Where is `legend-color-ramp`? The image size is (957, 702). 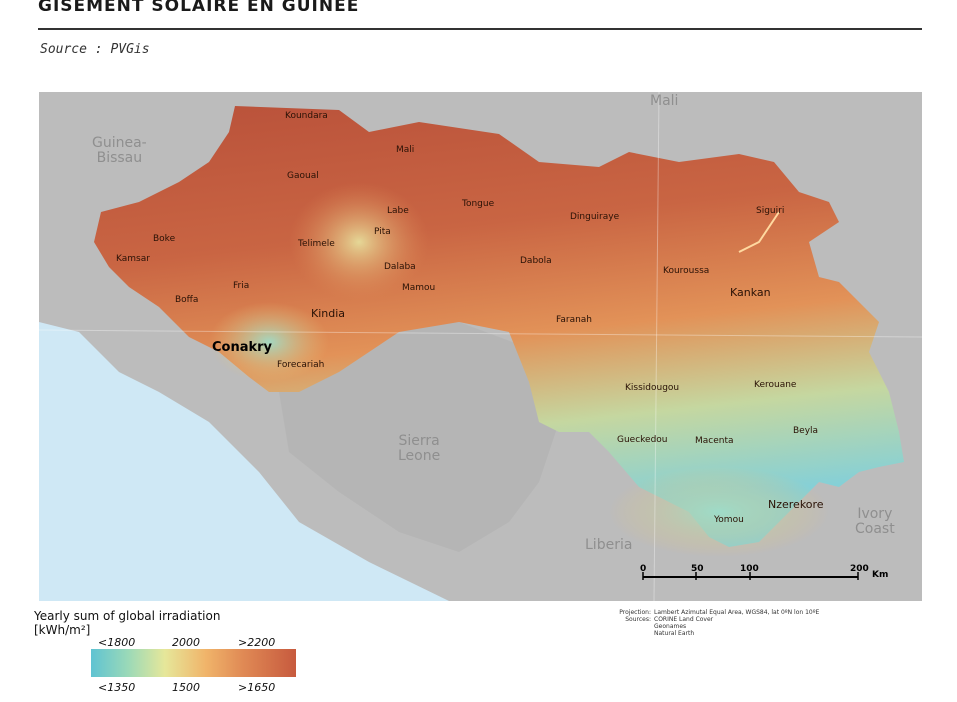
legend-color-ramp is located at coordinates (193, 663).